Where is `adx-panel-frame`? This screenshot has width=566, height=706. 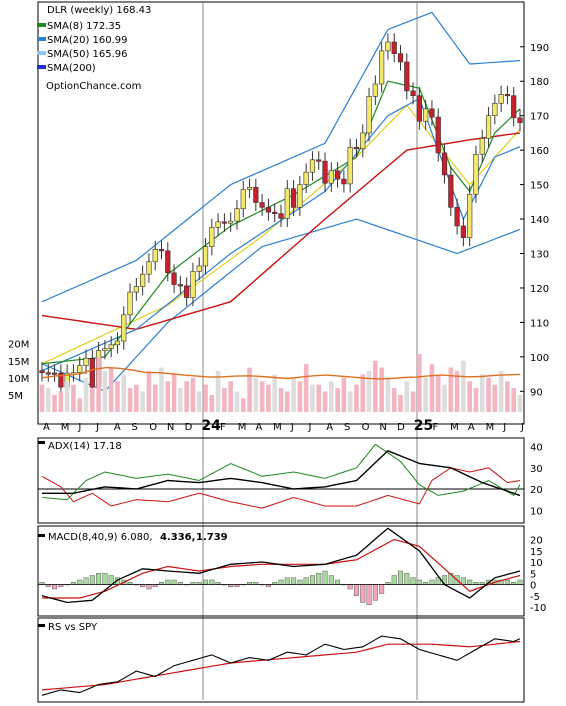
adx-panel-frame is located at coordinates (281, 480).